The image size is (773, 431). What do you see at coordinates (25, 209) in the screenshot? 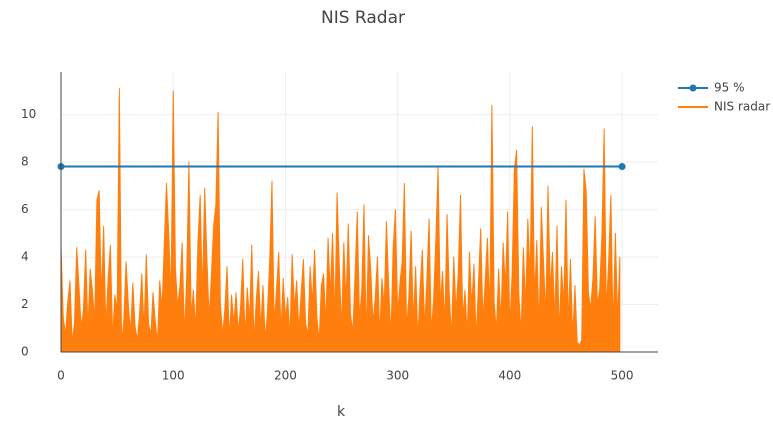
I see `y-tick-label: 6` at bounding box center [25, 209].